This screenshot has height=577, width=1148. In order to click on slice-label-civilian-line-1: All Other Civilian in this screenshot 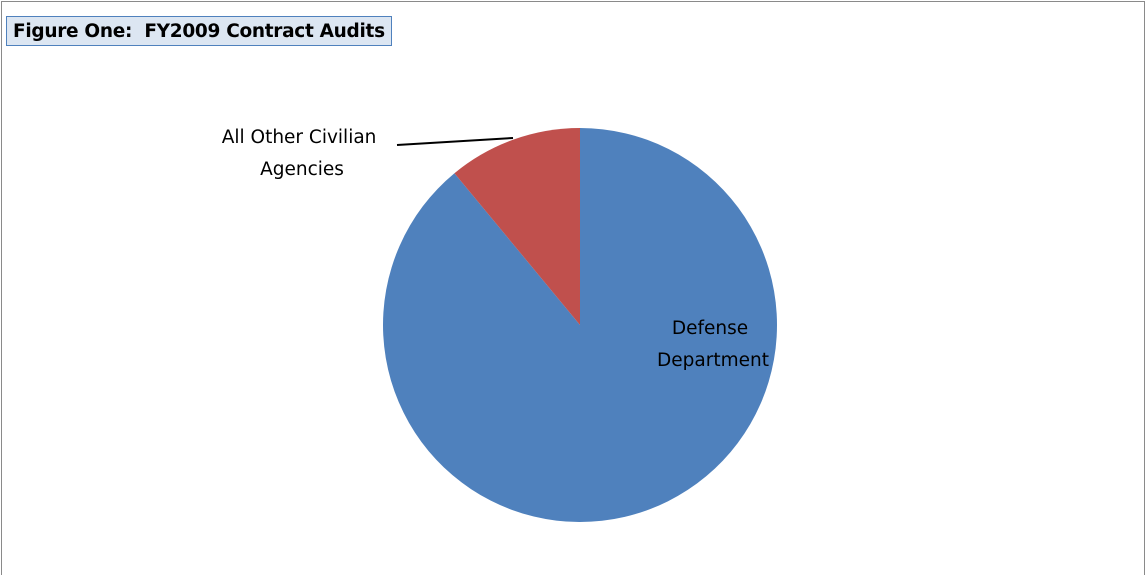, I will do `click(299, 137)`.